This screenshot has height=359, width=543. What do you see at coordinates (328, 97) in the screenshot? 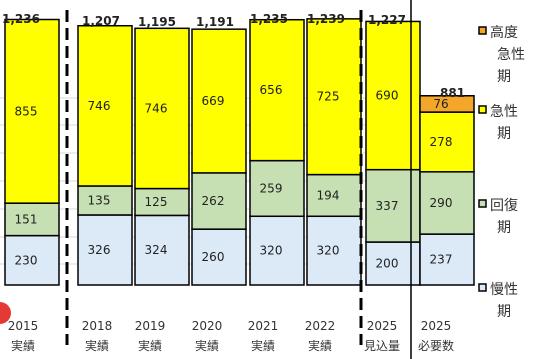
I see `segment-value-label: 725` at bounding box center [328, 97].